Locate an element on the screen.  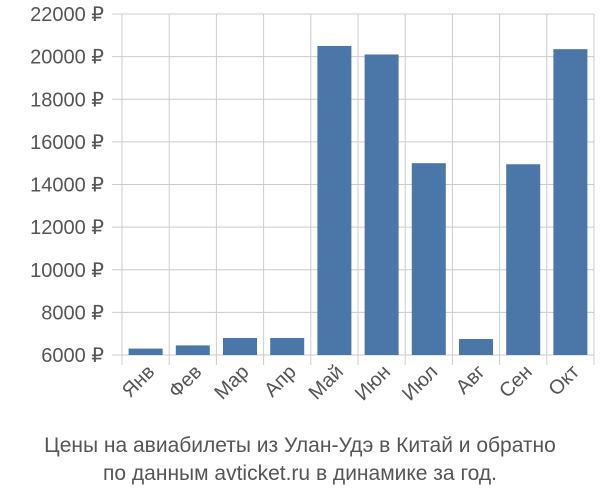
y-tick-label: 16000 ₽ is located at coordinates (67, 143).